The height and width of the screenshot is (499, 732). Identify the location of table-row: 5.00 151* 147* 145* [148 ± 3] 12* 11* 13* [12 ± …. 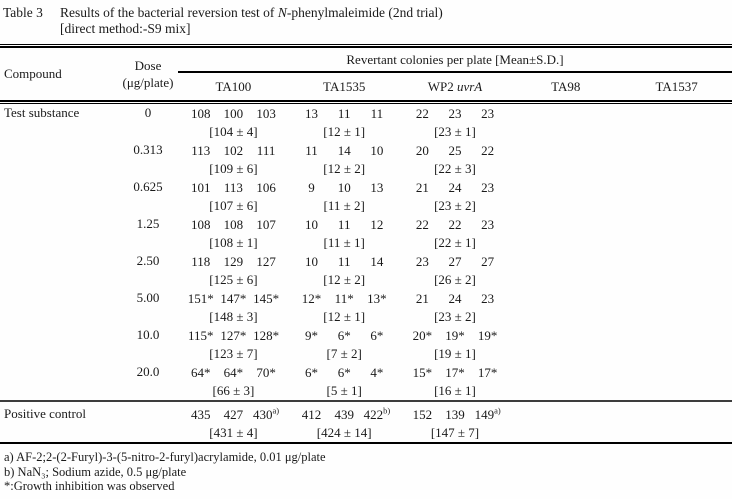
(366, 307).